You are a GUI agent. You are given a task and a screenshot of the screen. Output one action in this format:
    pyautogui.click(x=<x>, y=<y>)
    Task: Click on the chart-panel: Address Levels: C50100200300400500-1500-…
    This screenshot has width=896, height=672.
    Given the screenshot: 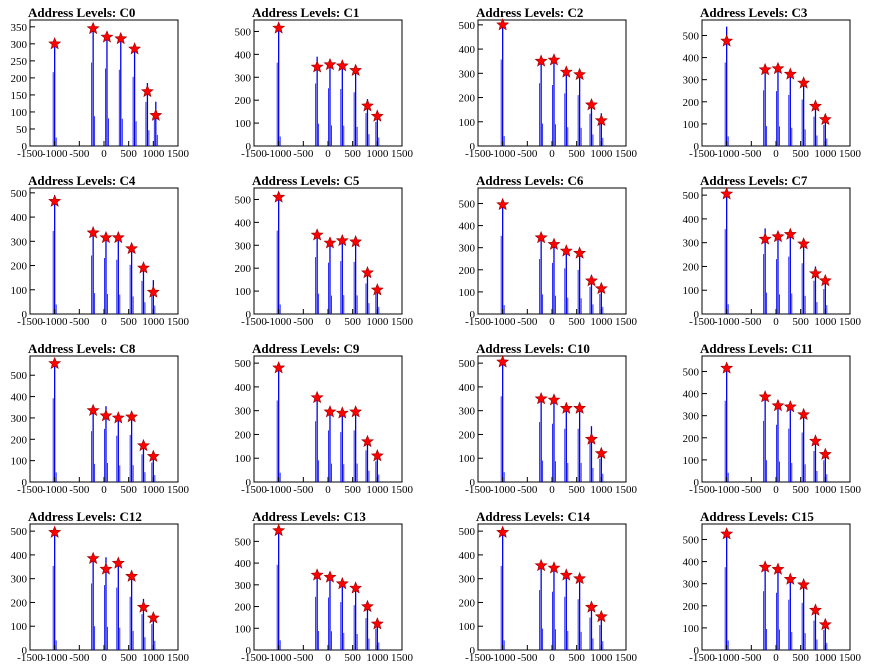 What is the action you would take?
    pyautogui.click(x=324, y=250)
    